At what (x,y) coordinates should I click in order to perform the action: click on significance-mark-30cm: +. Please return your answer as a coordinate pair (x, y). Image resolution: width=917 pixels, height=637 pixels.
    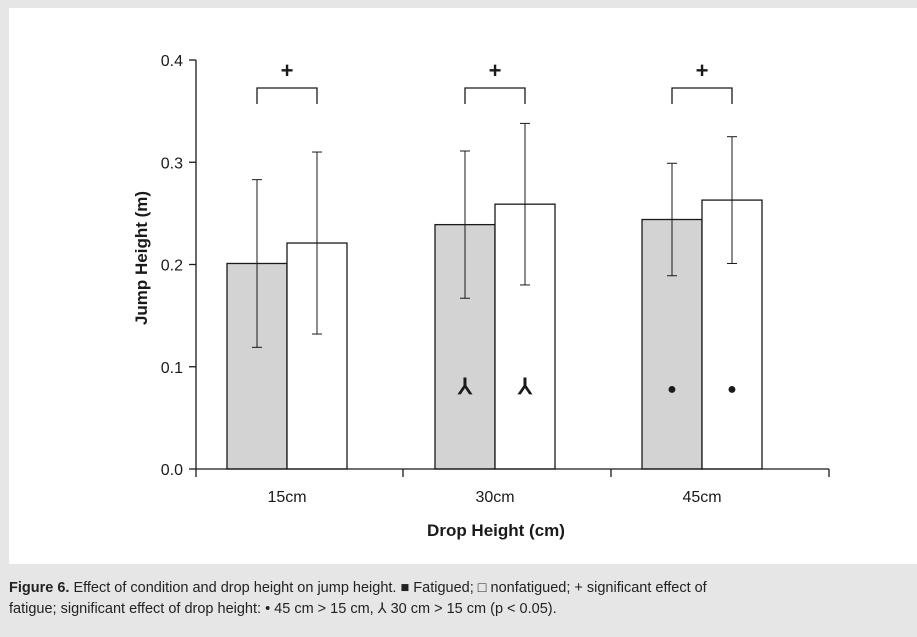
    Looking at the image, I should click on (495, 70).